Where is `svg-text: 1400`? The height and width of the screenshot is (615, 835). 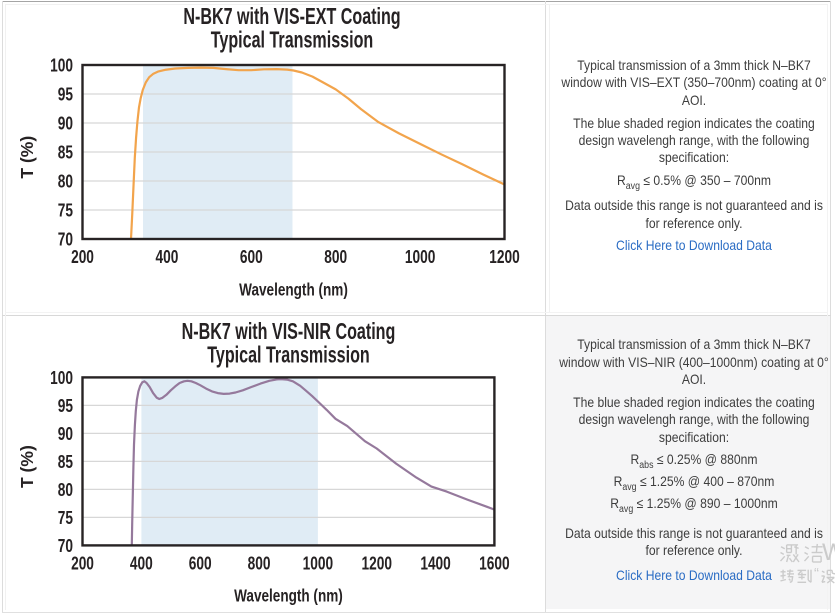 svg-text: 1400 is located at coordinates (435, 564).